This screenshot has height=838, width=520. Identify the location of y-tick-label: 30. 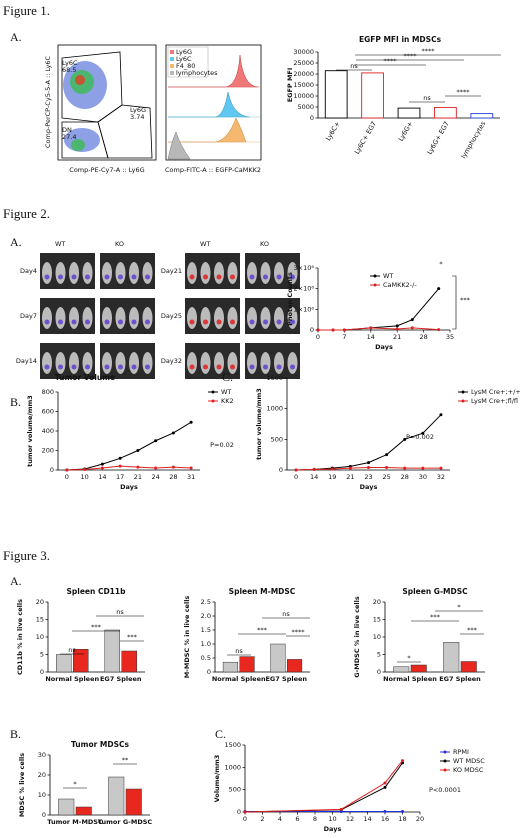
(42, 755).